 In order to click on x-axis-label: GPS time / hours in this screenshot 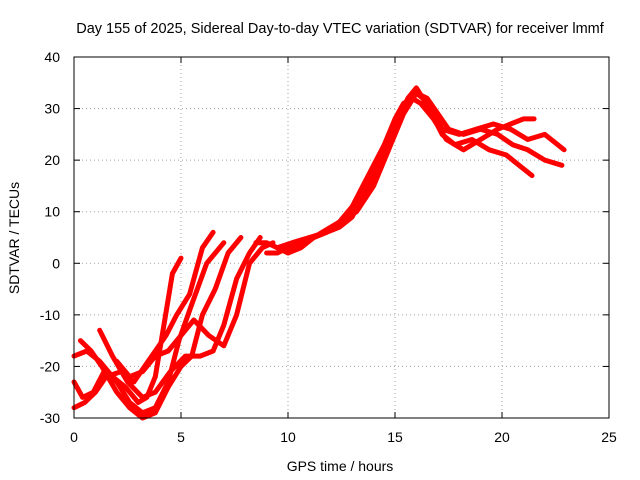, I will do `click(340, 466)`.